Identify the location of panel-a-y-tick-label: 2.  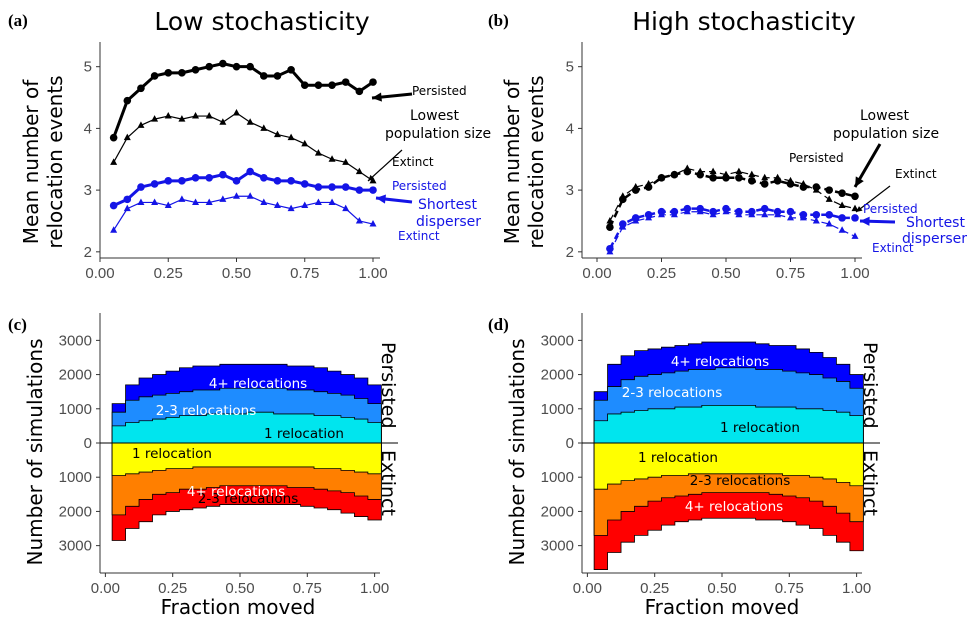
(88, 252).